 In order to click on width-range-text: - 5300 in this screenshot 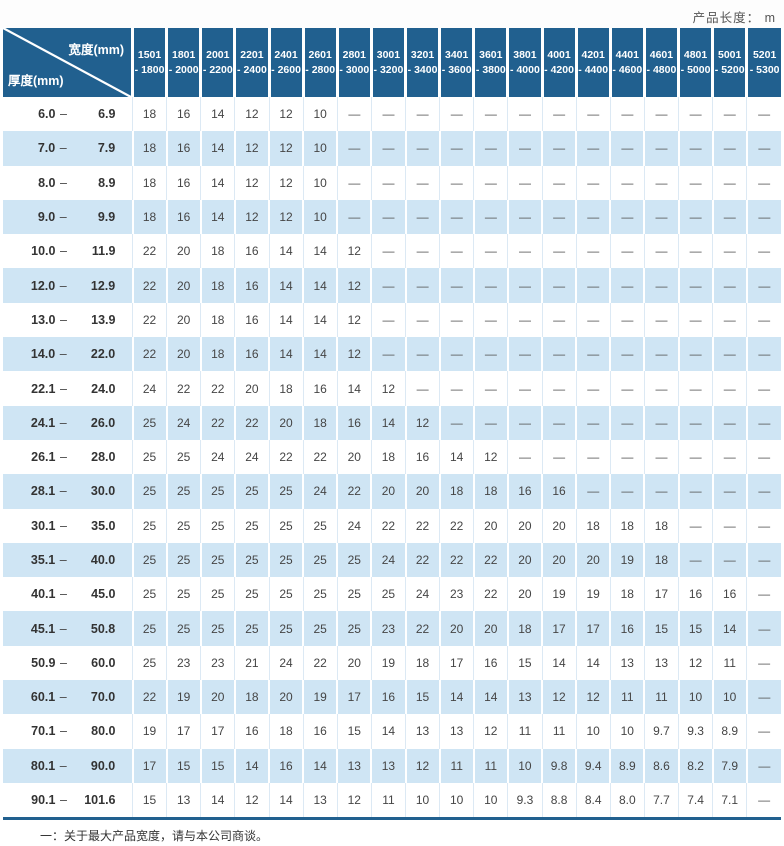, I will do `click(764, 69)`.